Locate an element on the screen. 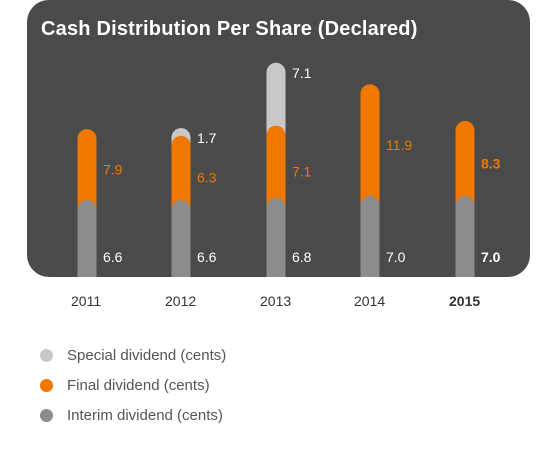 The image size is (555, 451). data-label-2013-1: 7.1 is located at coordinates (302, 171).